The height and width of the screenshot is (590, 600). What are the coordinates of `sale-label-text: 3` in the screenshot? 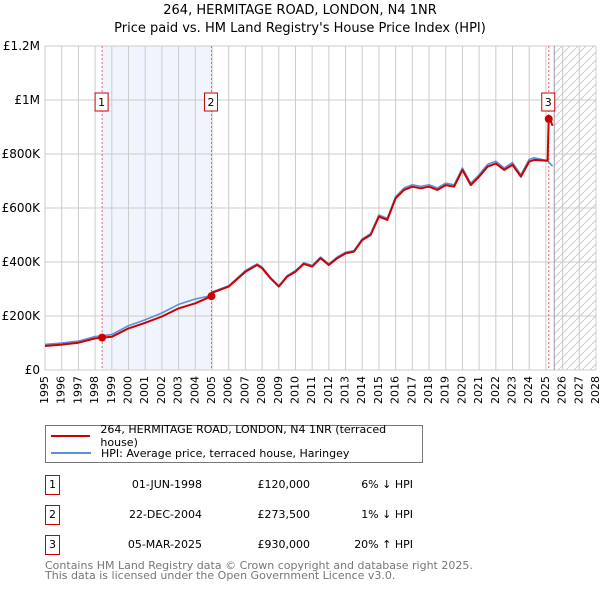 It's located at (548, 102).